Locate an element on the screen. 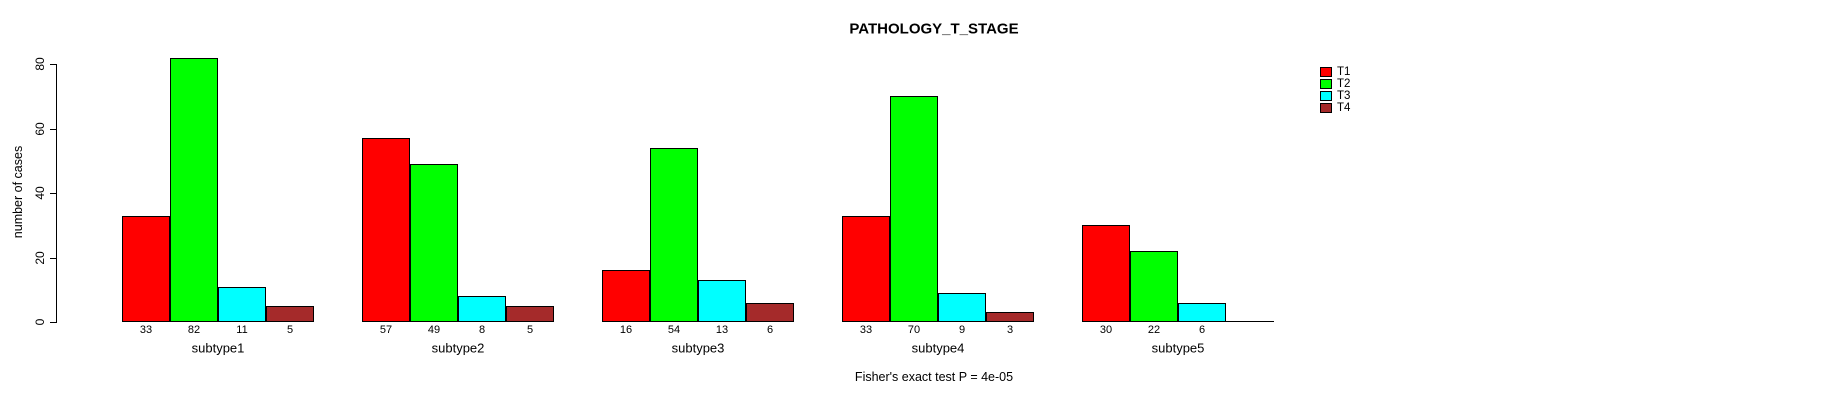  legend-label: T3 is located at coordinates (1344, 96).